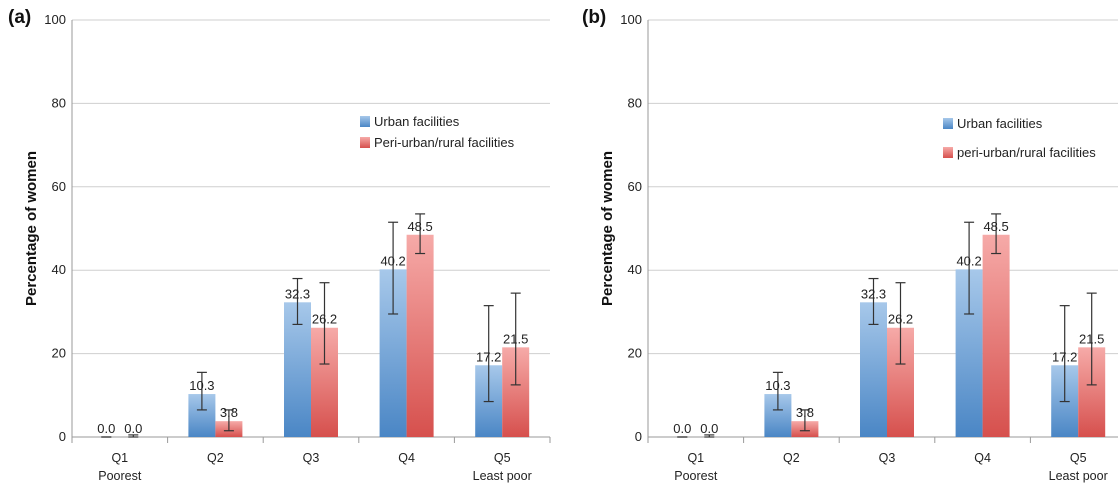 Image resolution: width=1118 pixels, height=484 pixels. I want to click on legend-label: Peri-urban/rural facilities, so click(444, 142).